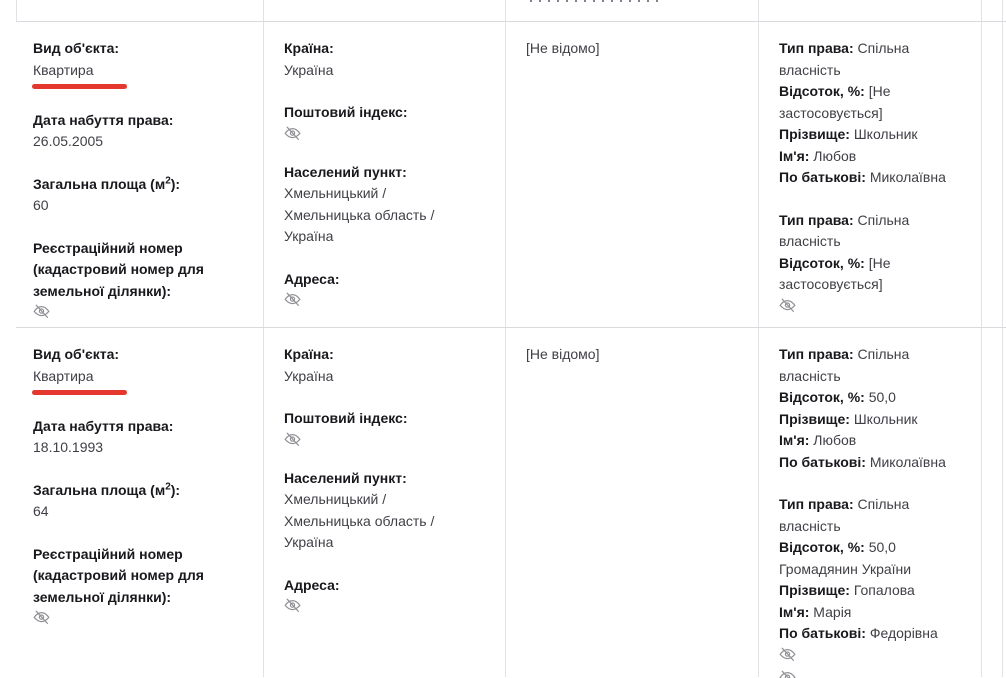 This screenshot has height=678, width=1006. I want to click on total-area-value: 60, so click(41, 205).